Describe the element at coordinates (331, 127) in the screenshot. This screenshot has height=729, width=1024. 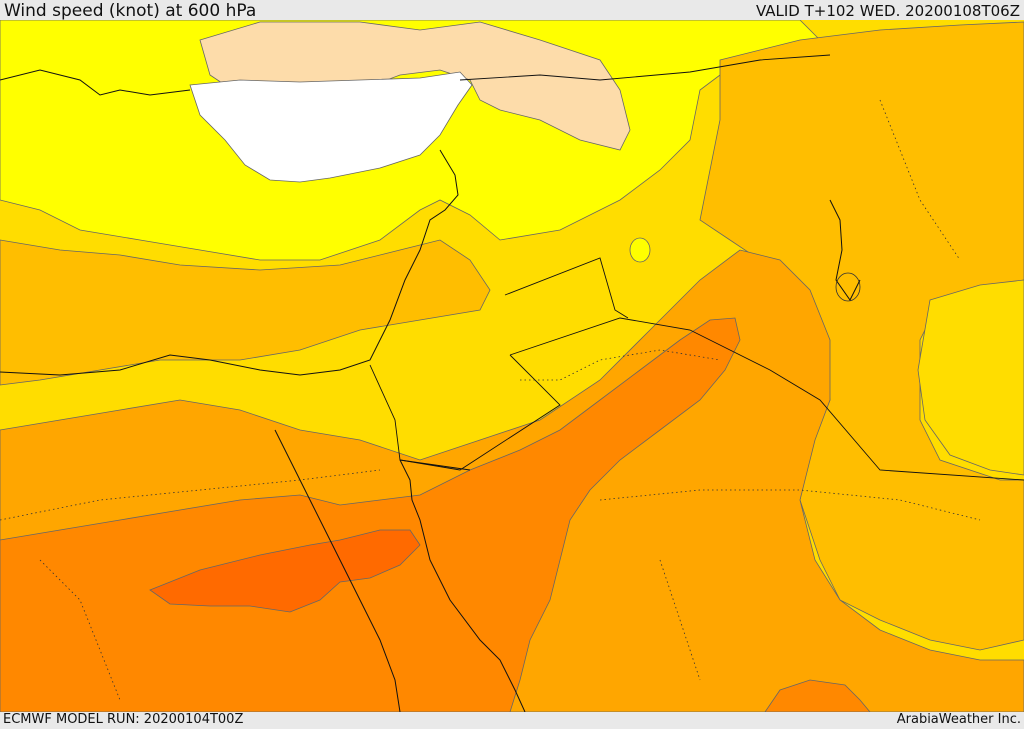
I see `calm-zone` at that location.